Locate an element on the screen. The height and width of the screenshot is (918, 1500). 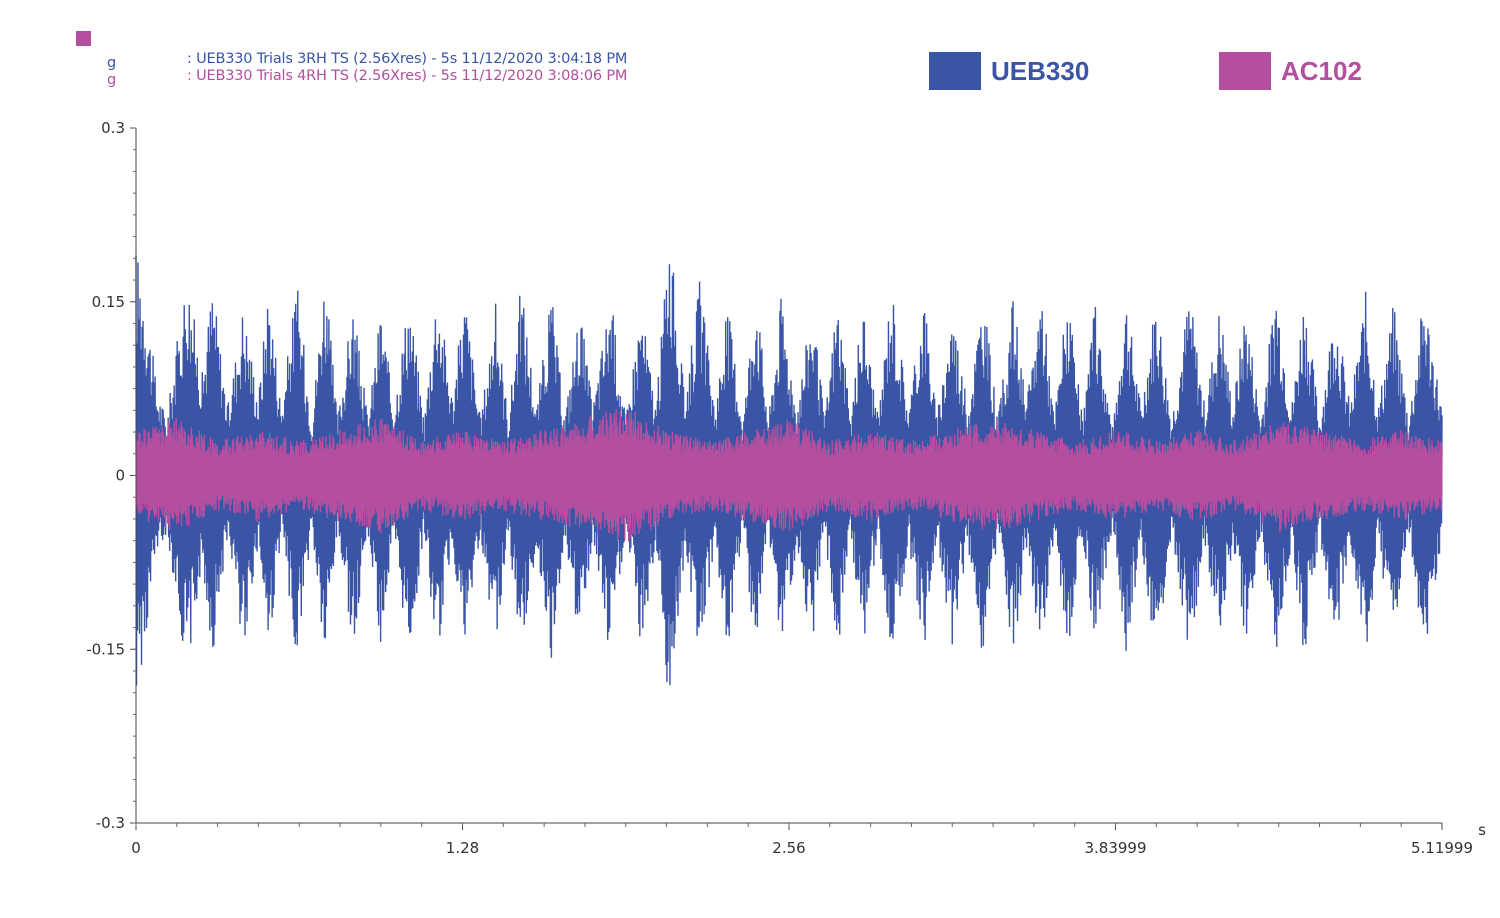
y-tick-label: 0 is located at coordinates (120, 476).